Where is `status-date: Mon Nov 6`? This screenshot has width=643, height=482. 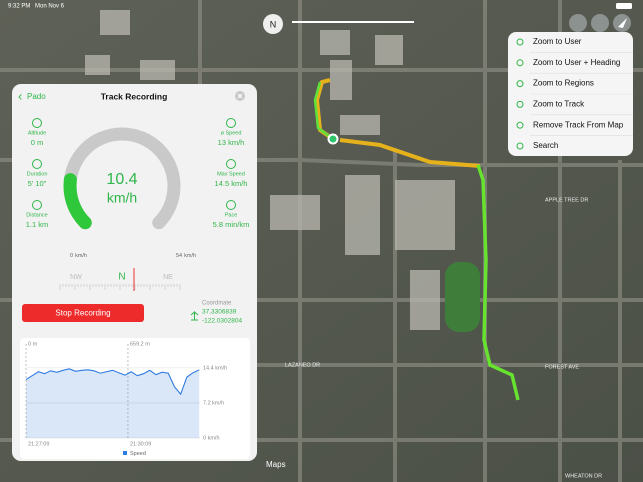
status-date: Mon Nov 6 is located at coordinates (50, 7).